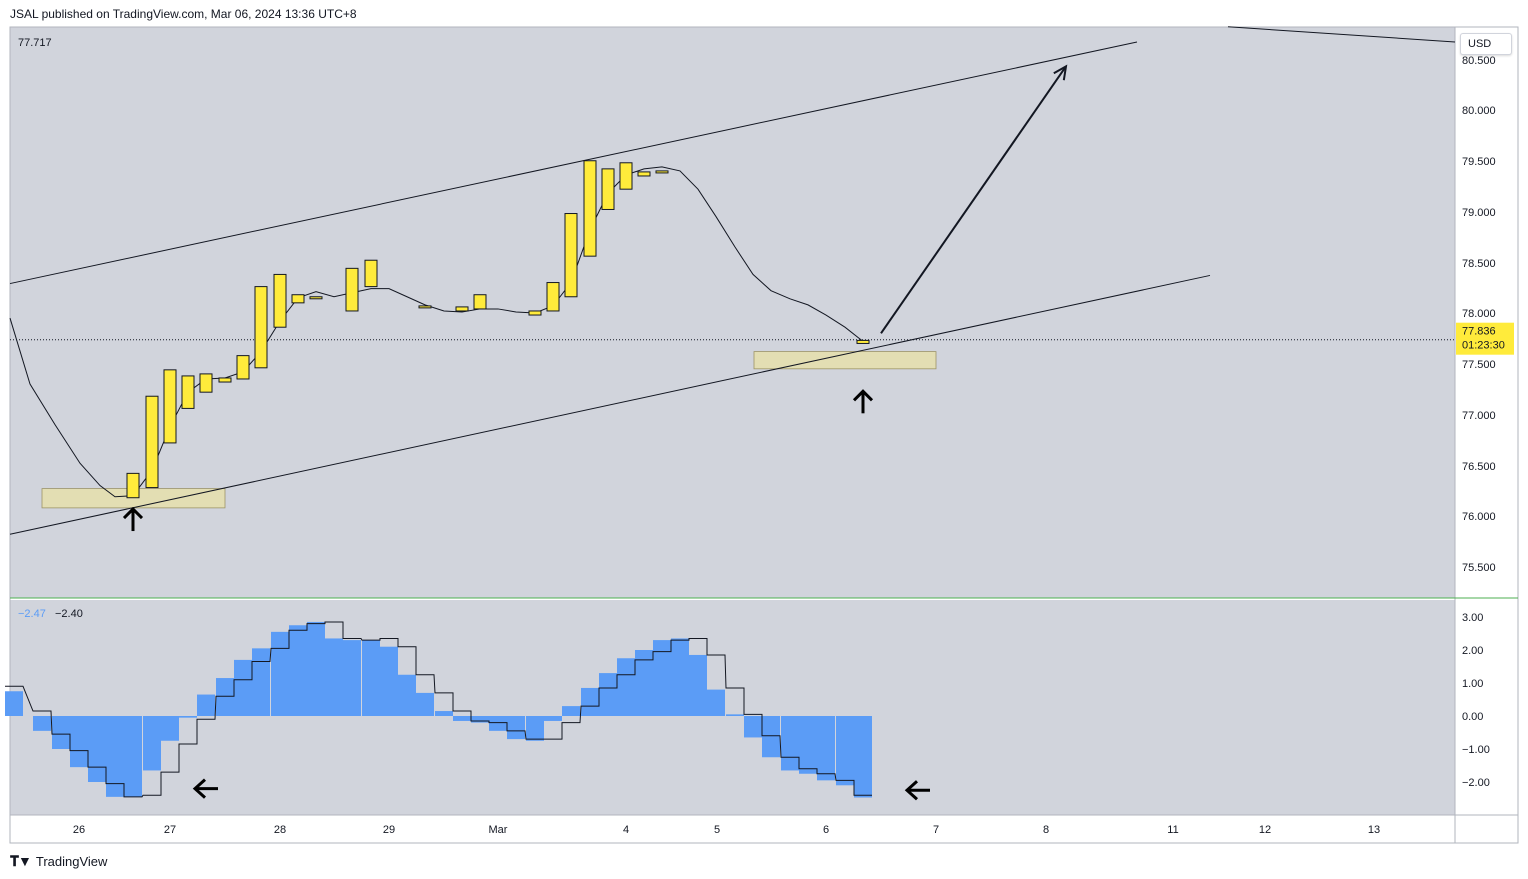 Image resolution: width=1528 pixels, height=879 pixels. I want to click on time-tick-label: 28, so click(280, 830).